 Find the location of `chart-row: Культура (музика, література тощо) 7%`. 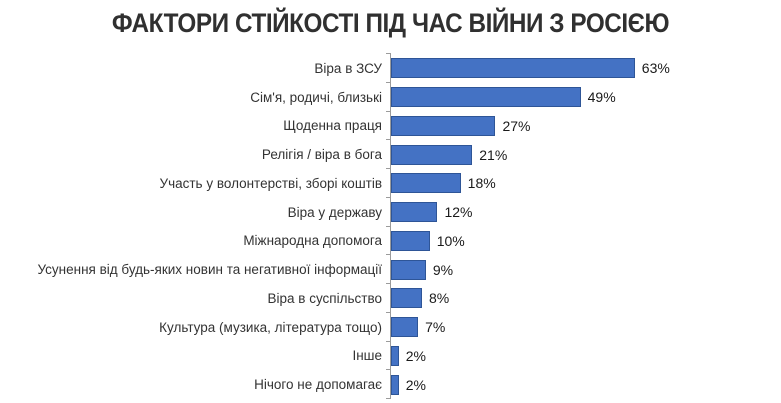

chart-row: Культура (музика, література тощо) 7% is located at coordinates (390, 326).